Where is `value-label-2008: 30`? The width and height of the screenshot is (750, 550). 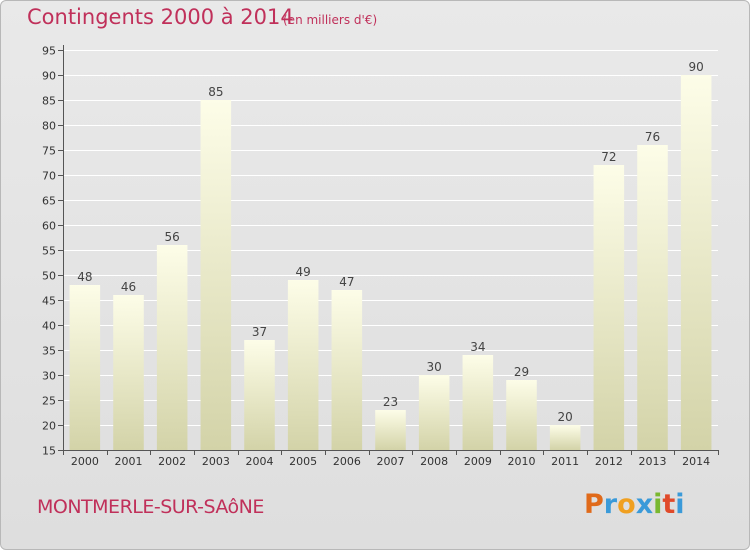
value-label-2008: 30 is located at coordinates (434, 367).